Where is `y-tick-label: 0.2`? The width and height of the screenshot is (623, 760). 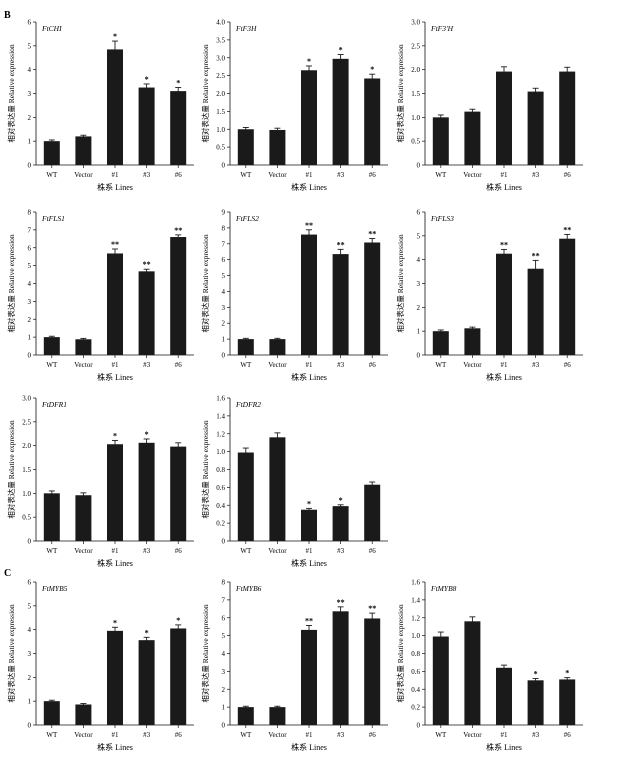
y-tick-label: 0.2 is located at coordinates (220, 524).